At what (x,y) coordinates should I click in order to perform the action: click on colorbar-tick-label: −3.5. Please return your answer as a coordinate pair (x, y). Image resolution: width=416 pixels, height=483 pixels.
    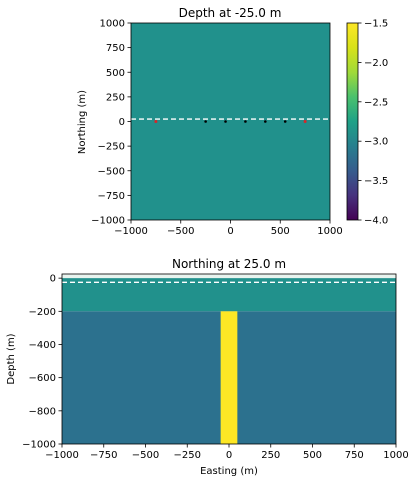
    Looking at the image, I should click on (376, 181).